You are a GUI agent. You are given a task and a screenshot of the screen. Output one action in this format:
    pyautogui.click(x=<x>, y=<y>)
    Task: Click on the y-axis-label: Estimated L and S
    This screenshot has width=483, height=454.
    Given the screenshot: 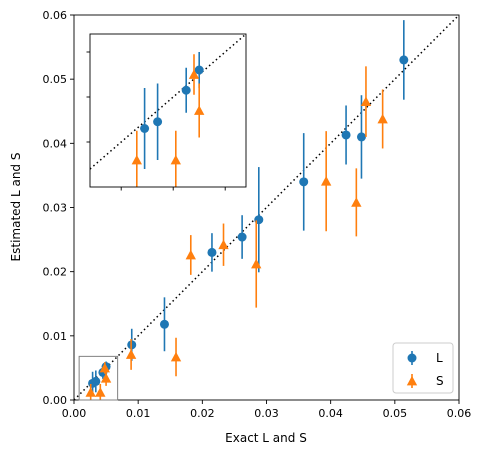 What is the action you would take?
    pyautogui.click(x=16, y=207)
    